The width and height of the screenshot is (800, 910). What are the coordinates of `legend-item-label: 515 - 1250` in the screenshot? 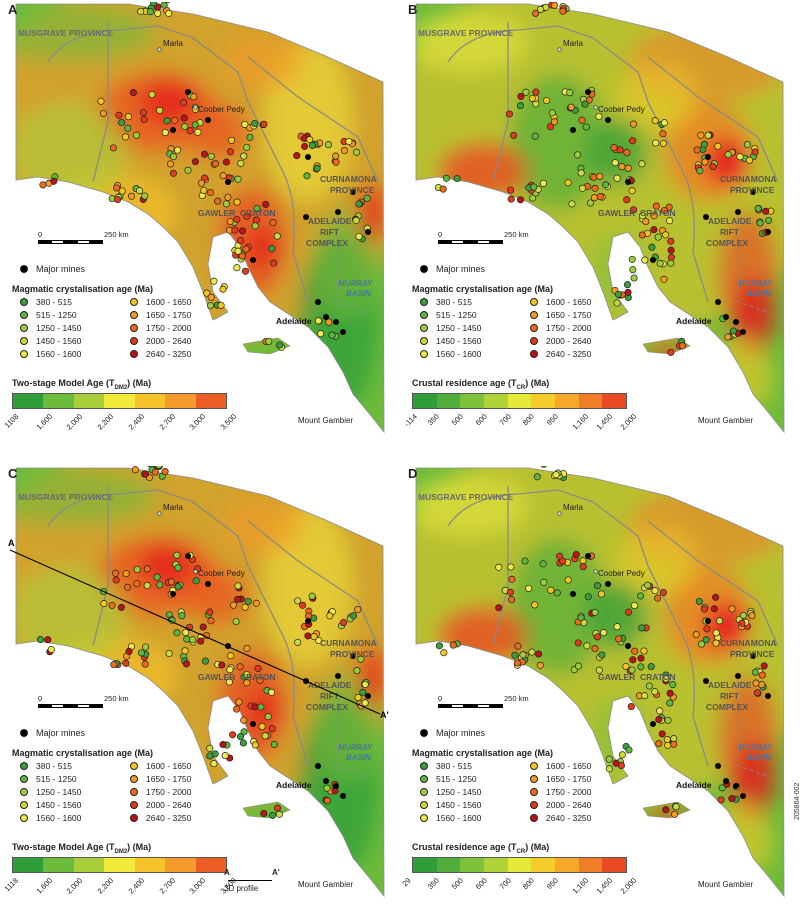 It's located at (456, 779).